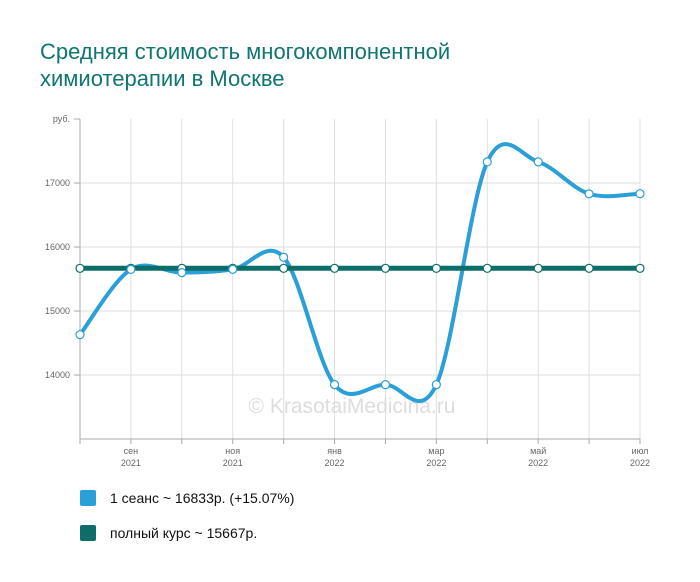  I want to click on legend-swatch-session, so click(88, 498).